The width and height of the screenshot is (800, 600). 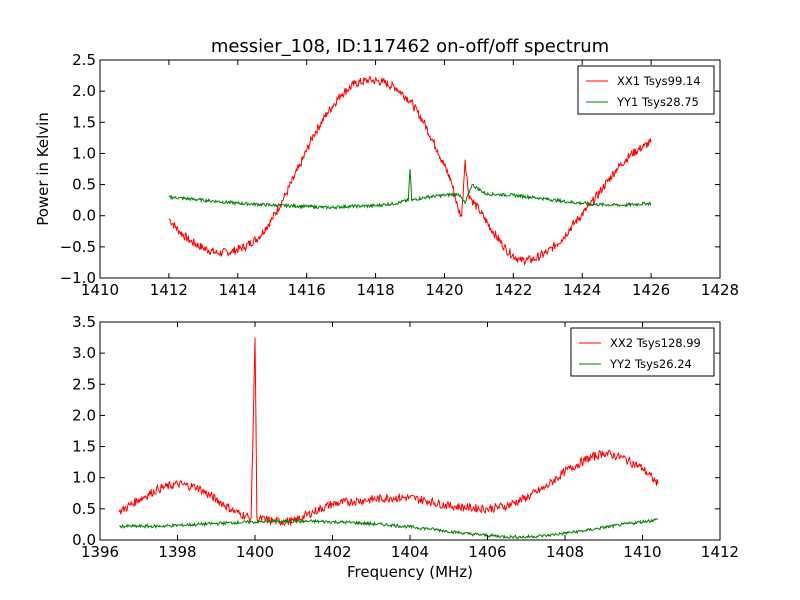 What do you see at coordinates (720, 290) in the screenshot?
I see `x-tick-label: 1428` at bounding box center [720, 290].